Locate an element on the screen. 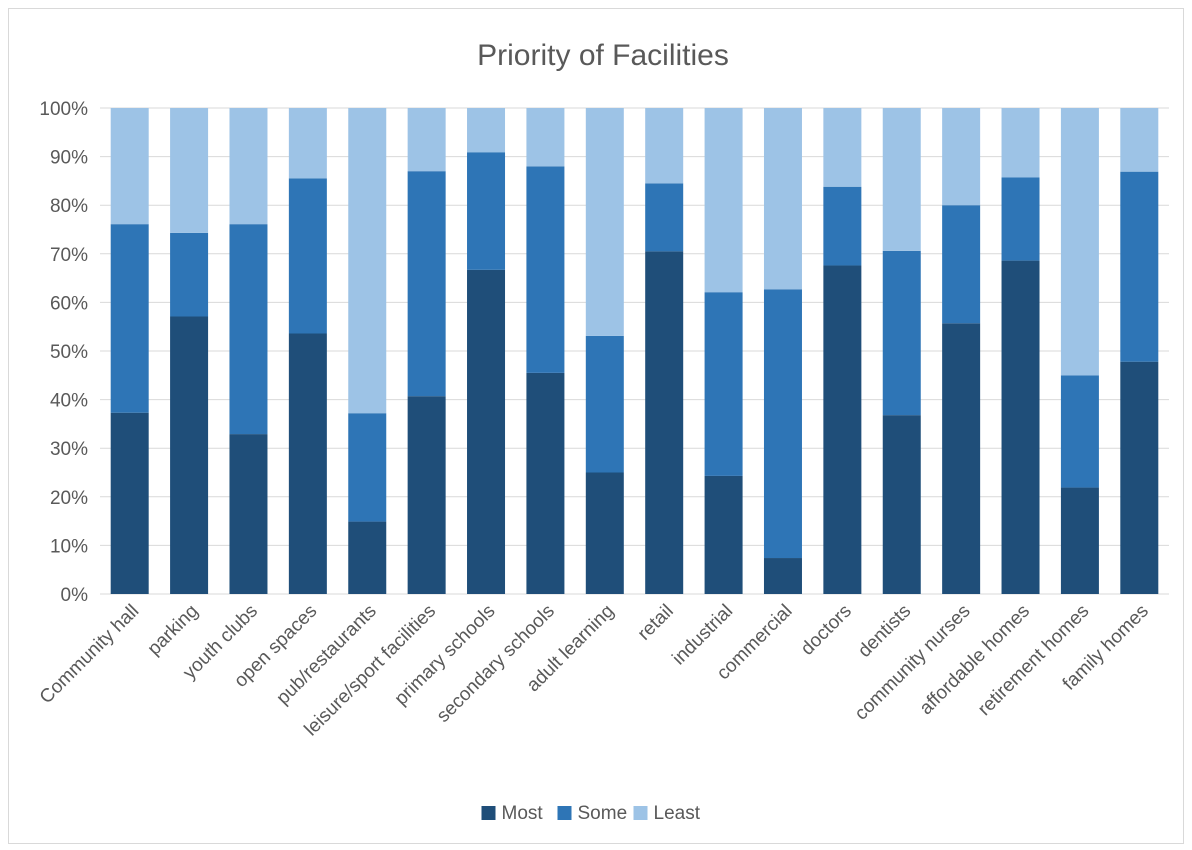 This screenshot has height=850, width=1192. y-tick-label: 10% is located at coordinates (69, 546).